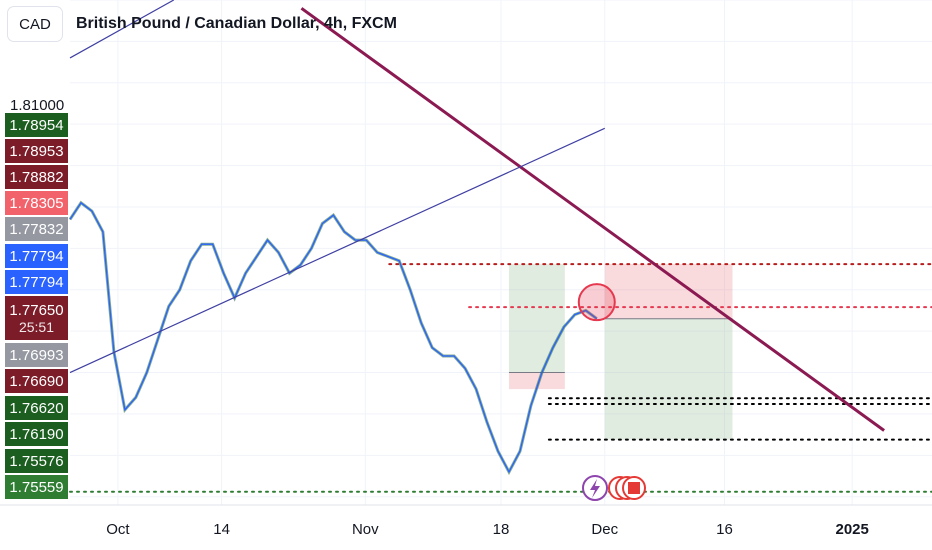 The width and height of the screenshot is (932, 550). What do you see at coordinates (36, 177) in the screenshot?
I see `price-label: 1.78882` at bounding box center [36, 177].